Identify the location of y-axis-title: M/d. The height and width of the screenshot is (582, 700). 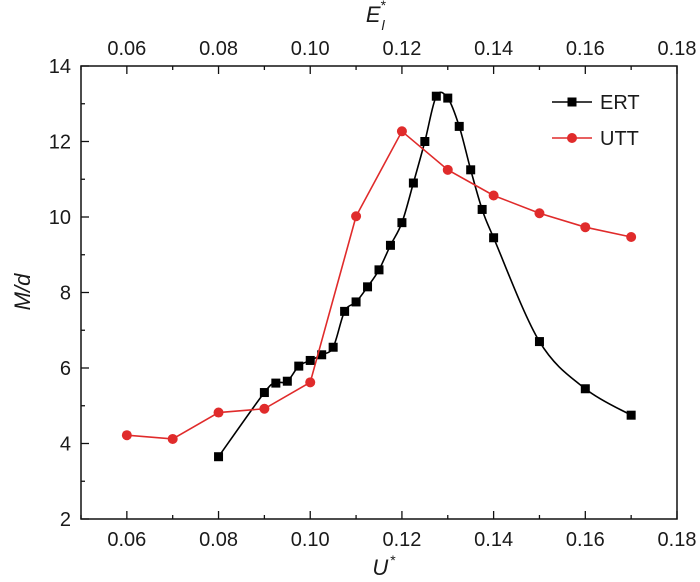
(22, 291).